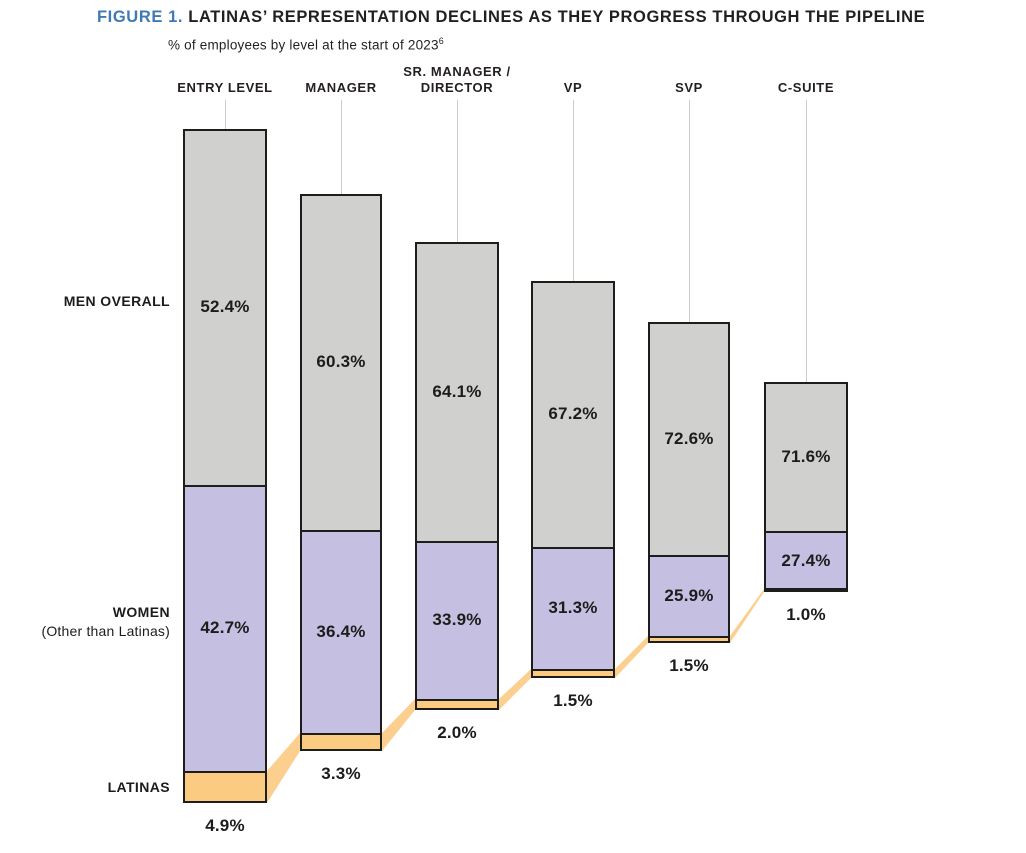 Image resolution: width=1026 pixels, height=853 pixels. Describe the element at coordinates (573, 87) in the screenshot. I see `column-header-vp: VP` at that location.